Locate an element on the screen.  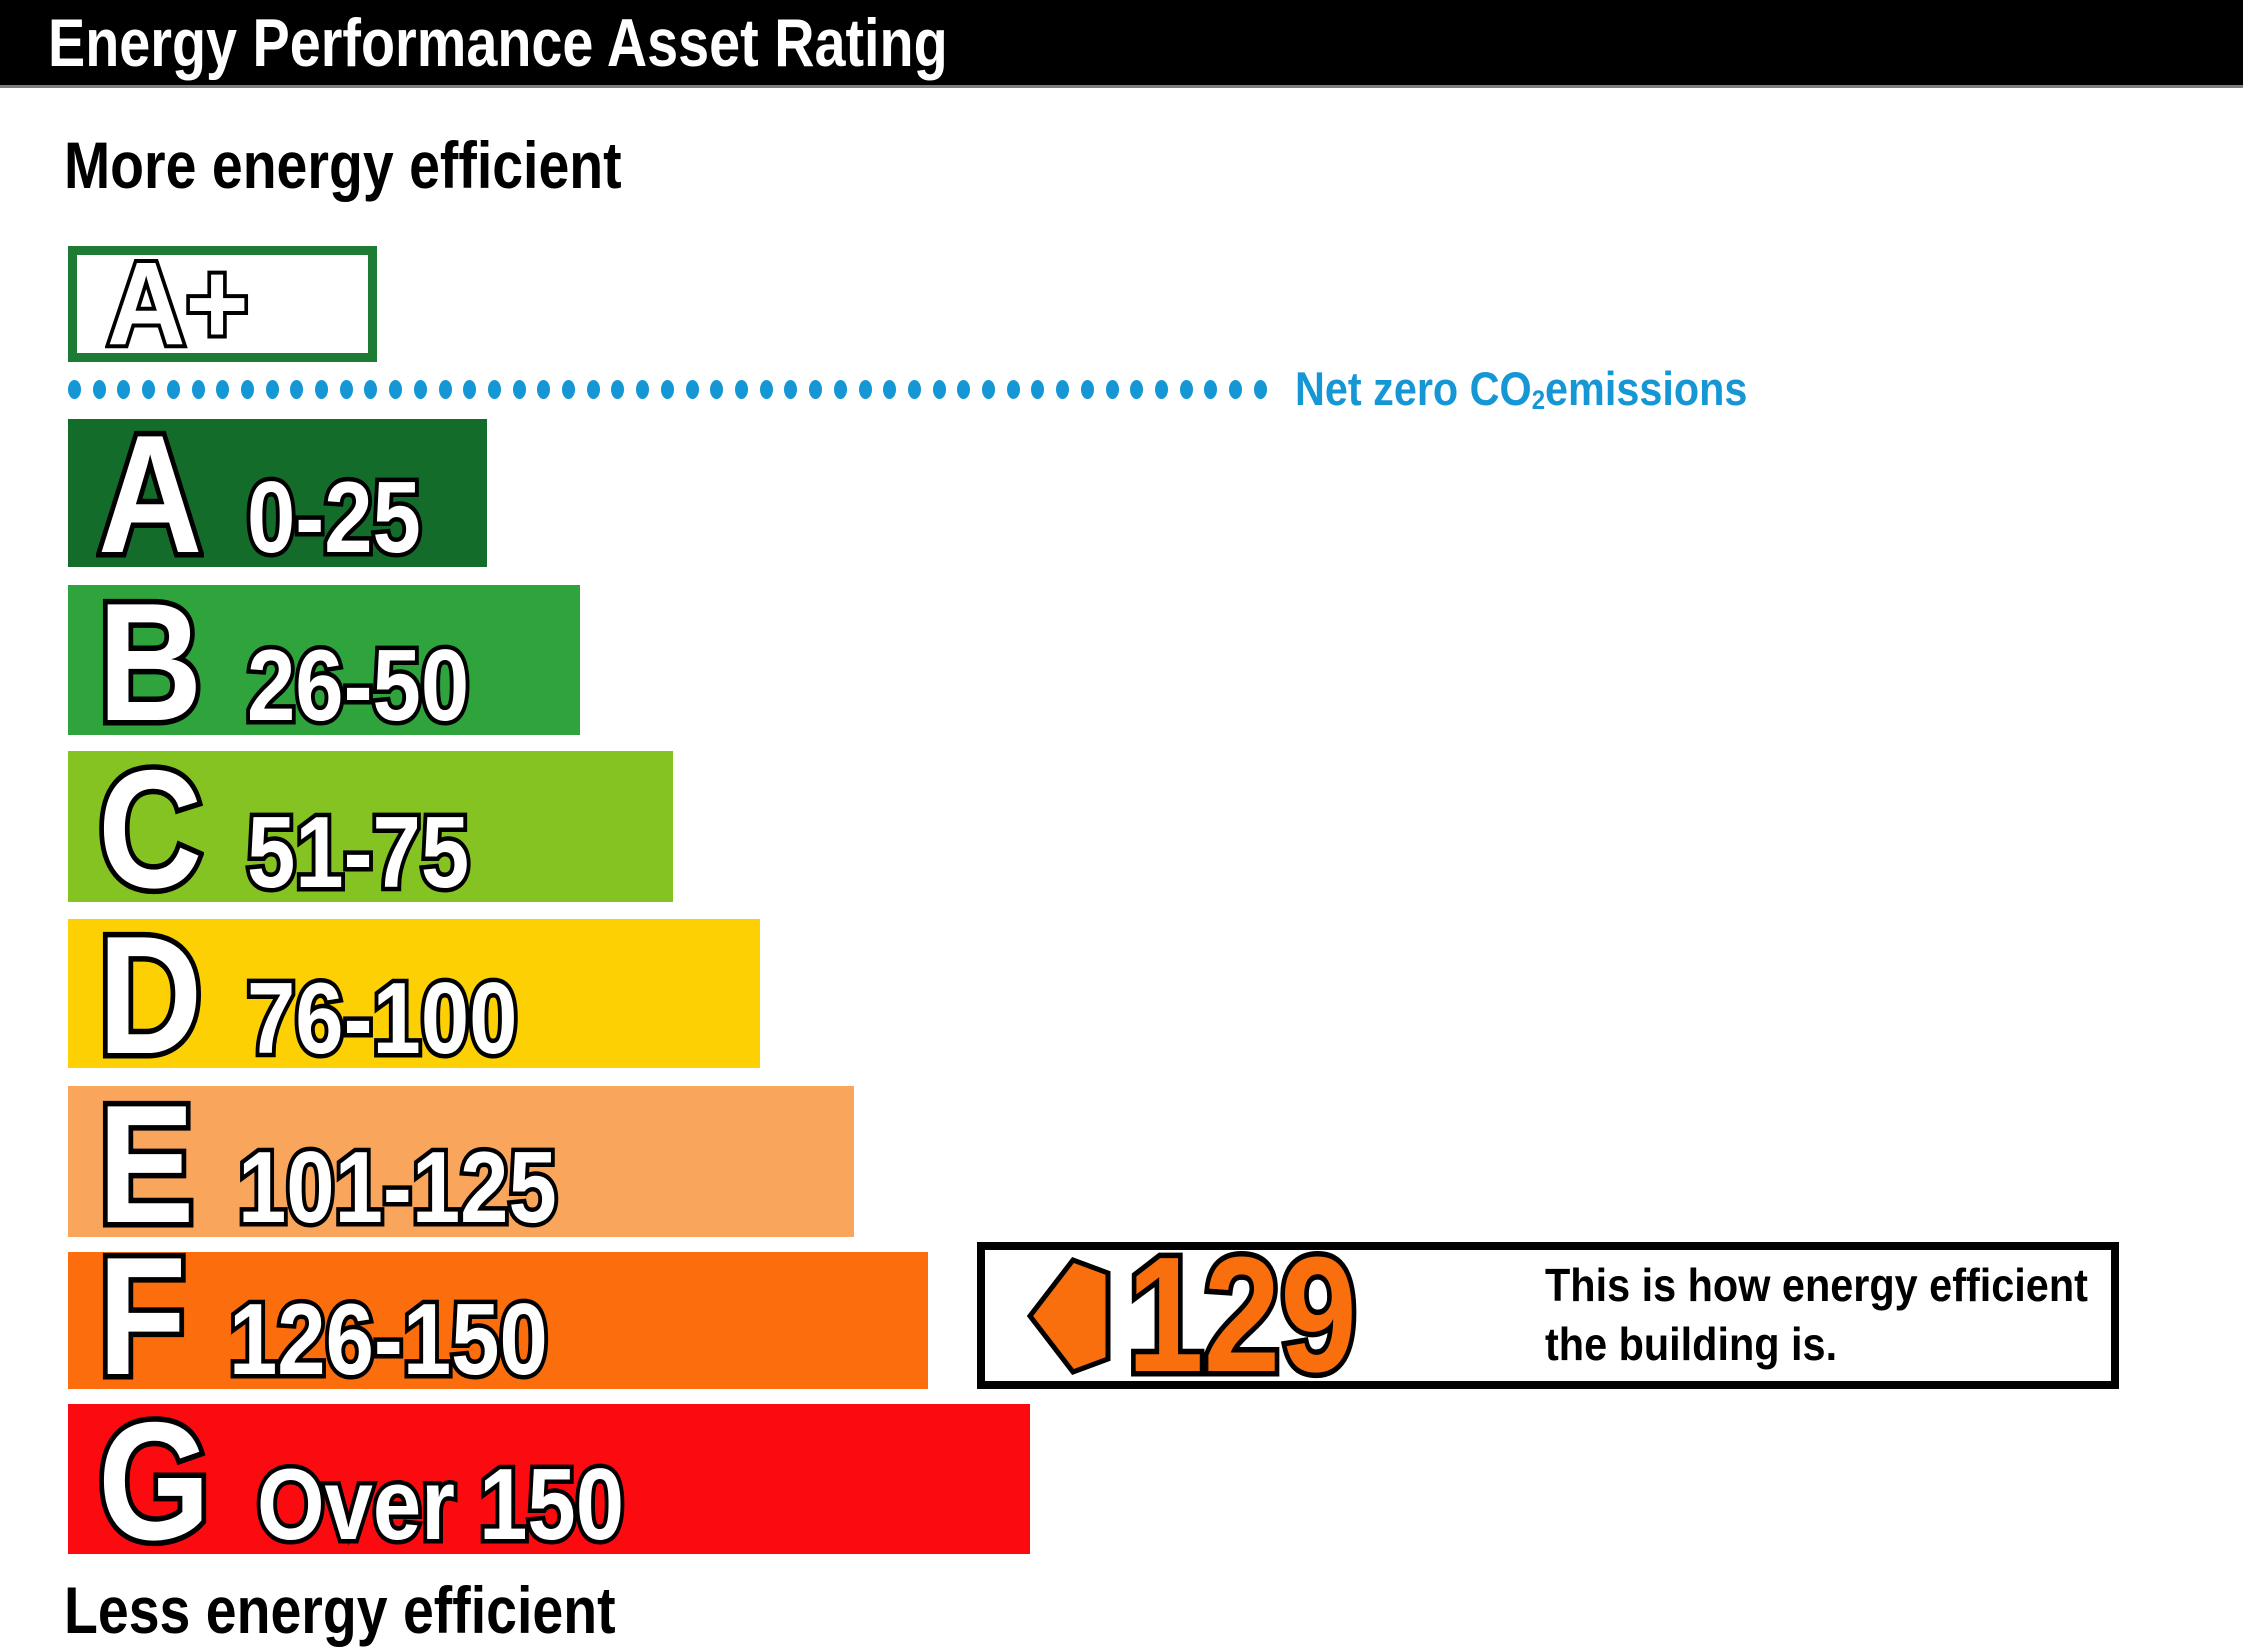
band-range: 51-75 is located at coordinates (358, 853).